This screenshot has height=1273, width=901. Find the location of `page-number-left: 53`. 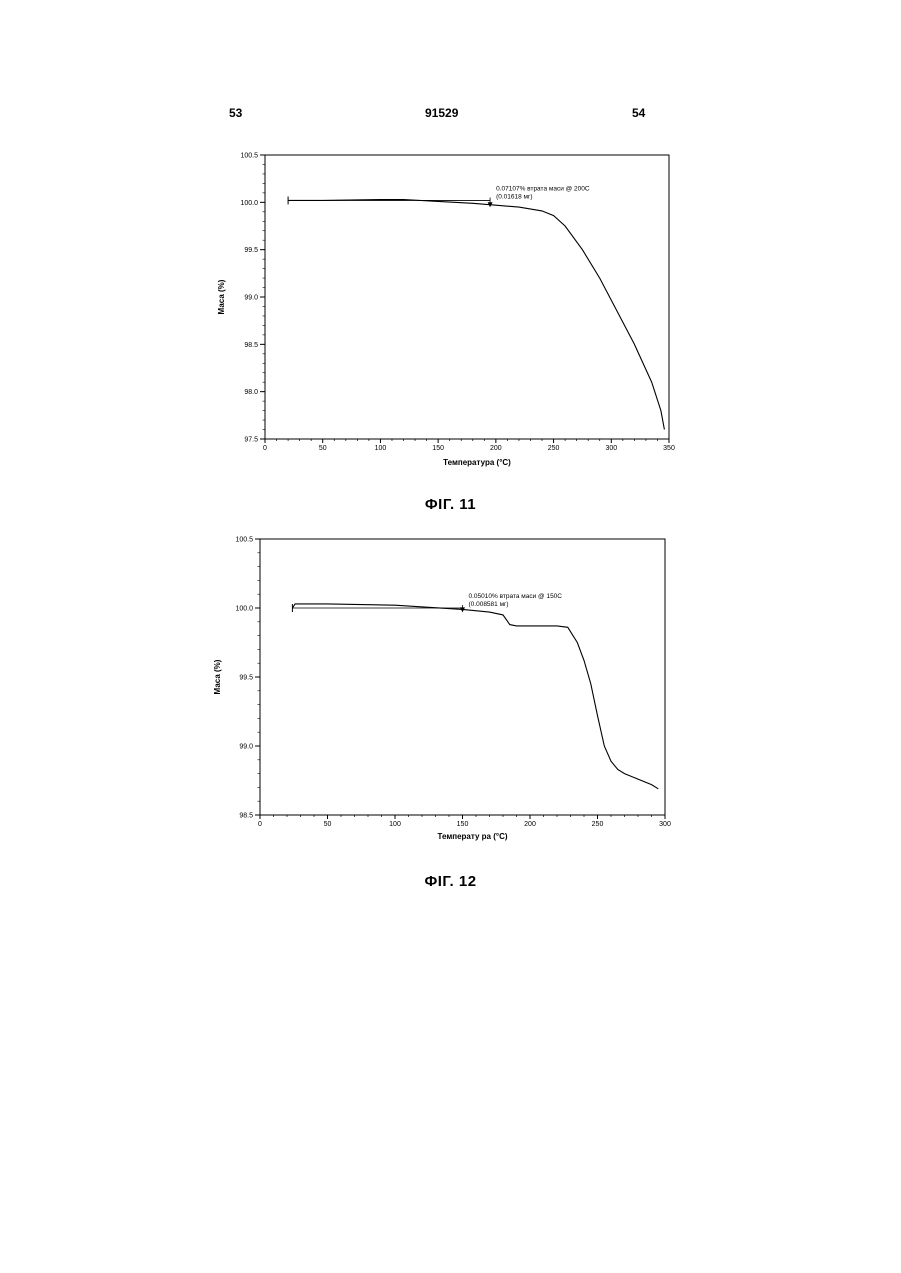

page-number-left: 53 is located at coordinates (235, 113).